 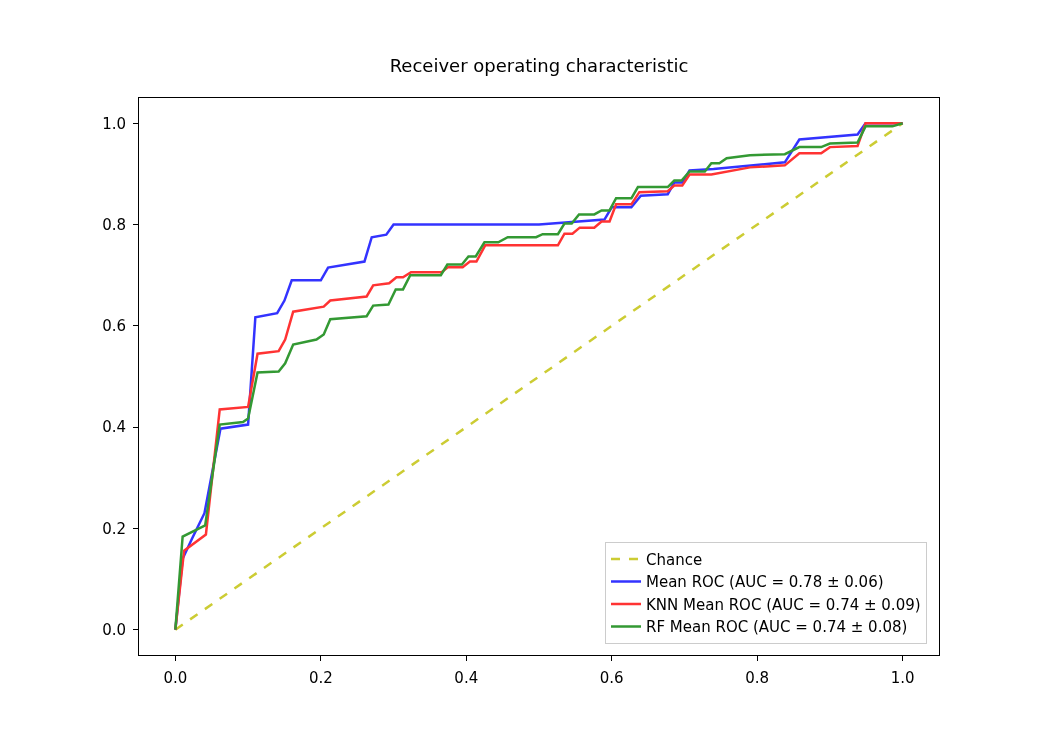 What do you see at coordinates (674, 559) in the screenshot?
I see `legend-label: Chance` at bounding box center [674, 559].